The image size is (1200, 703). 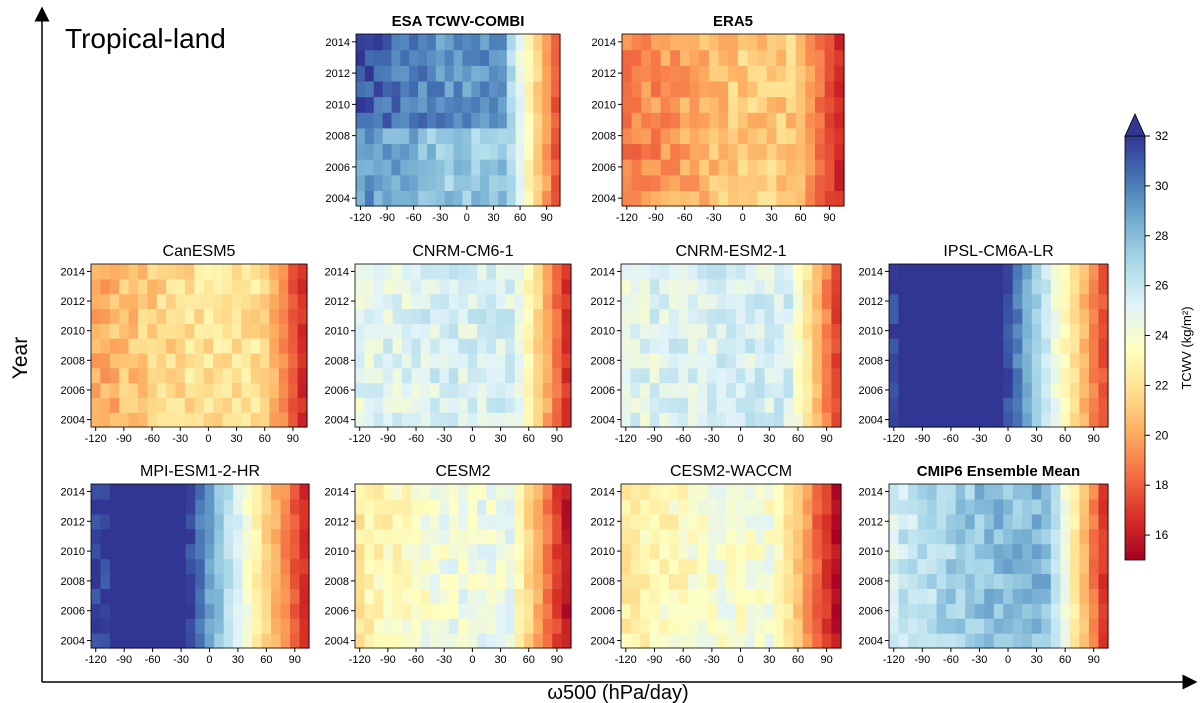 I want to click on x-tick-label: 30, so click(x=500, y=660).